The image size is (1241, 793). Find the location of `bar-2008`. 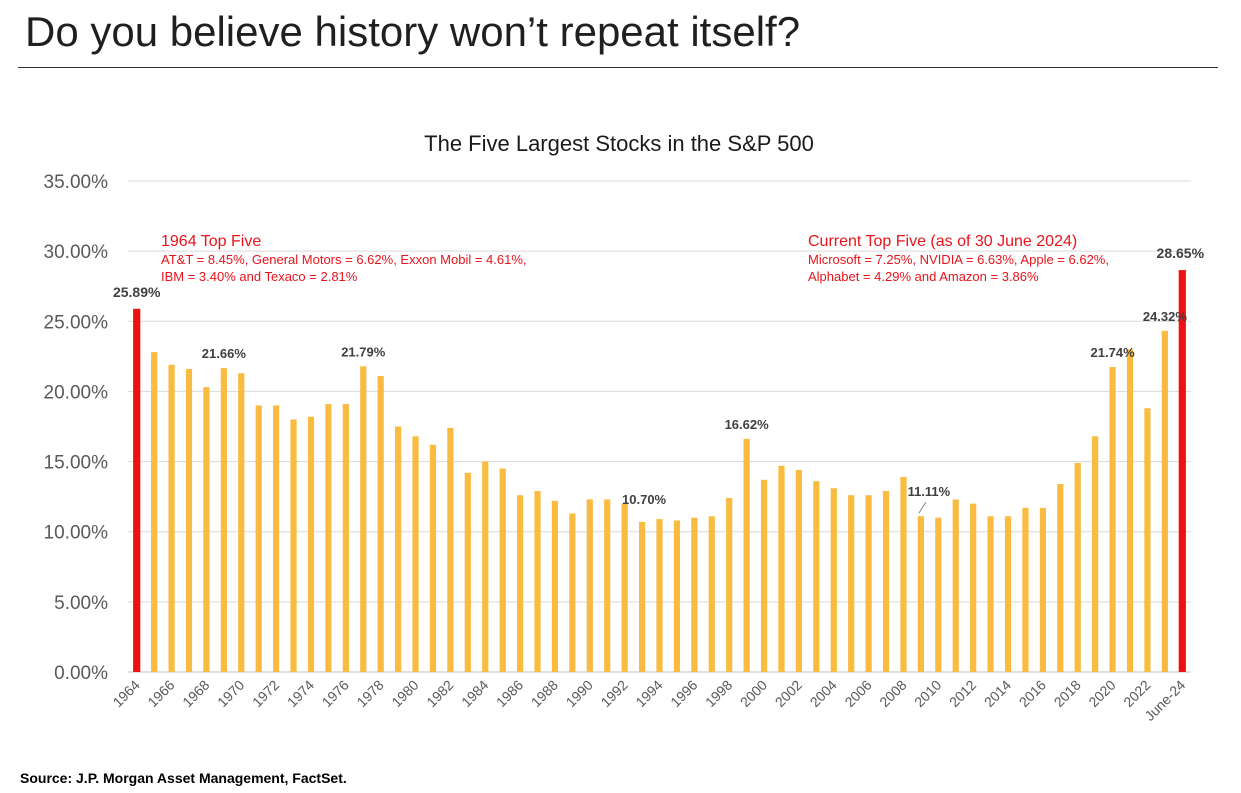

bar-2008 is located at coordinates (903, 574).